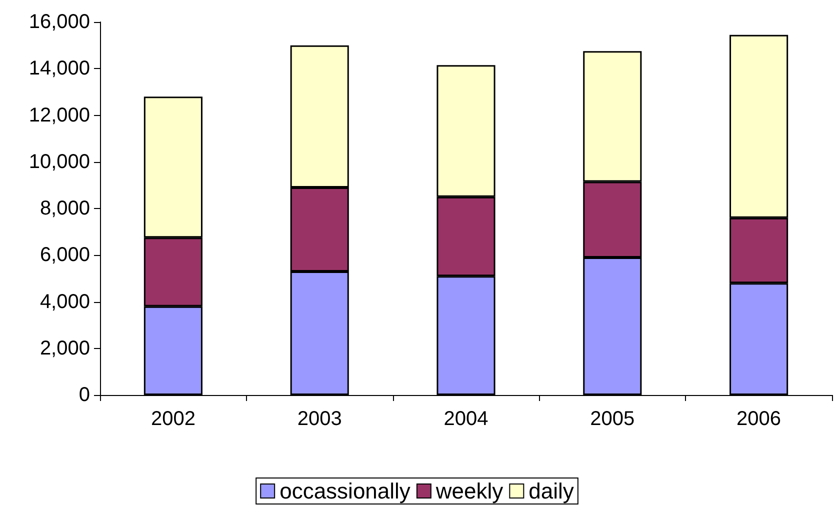 The width and height of the screenshot is (834, 508). What do you see at coordinates (84, 395) in the screenshot?
I see `y-tick-label: 0` at bounding box center [84, 395].